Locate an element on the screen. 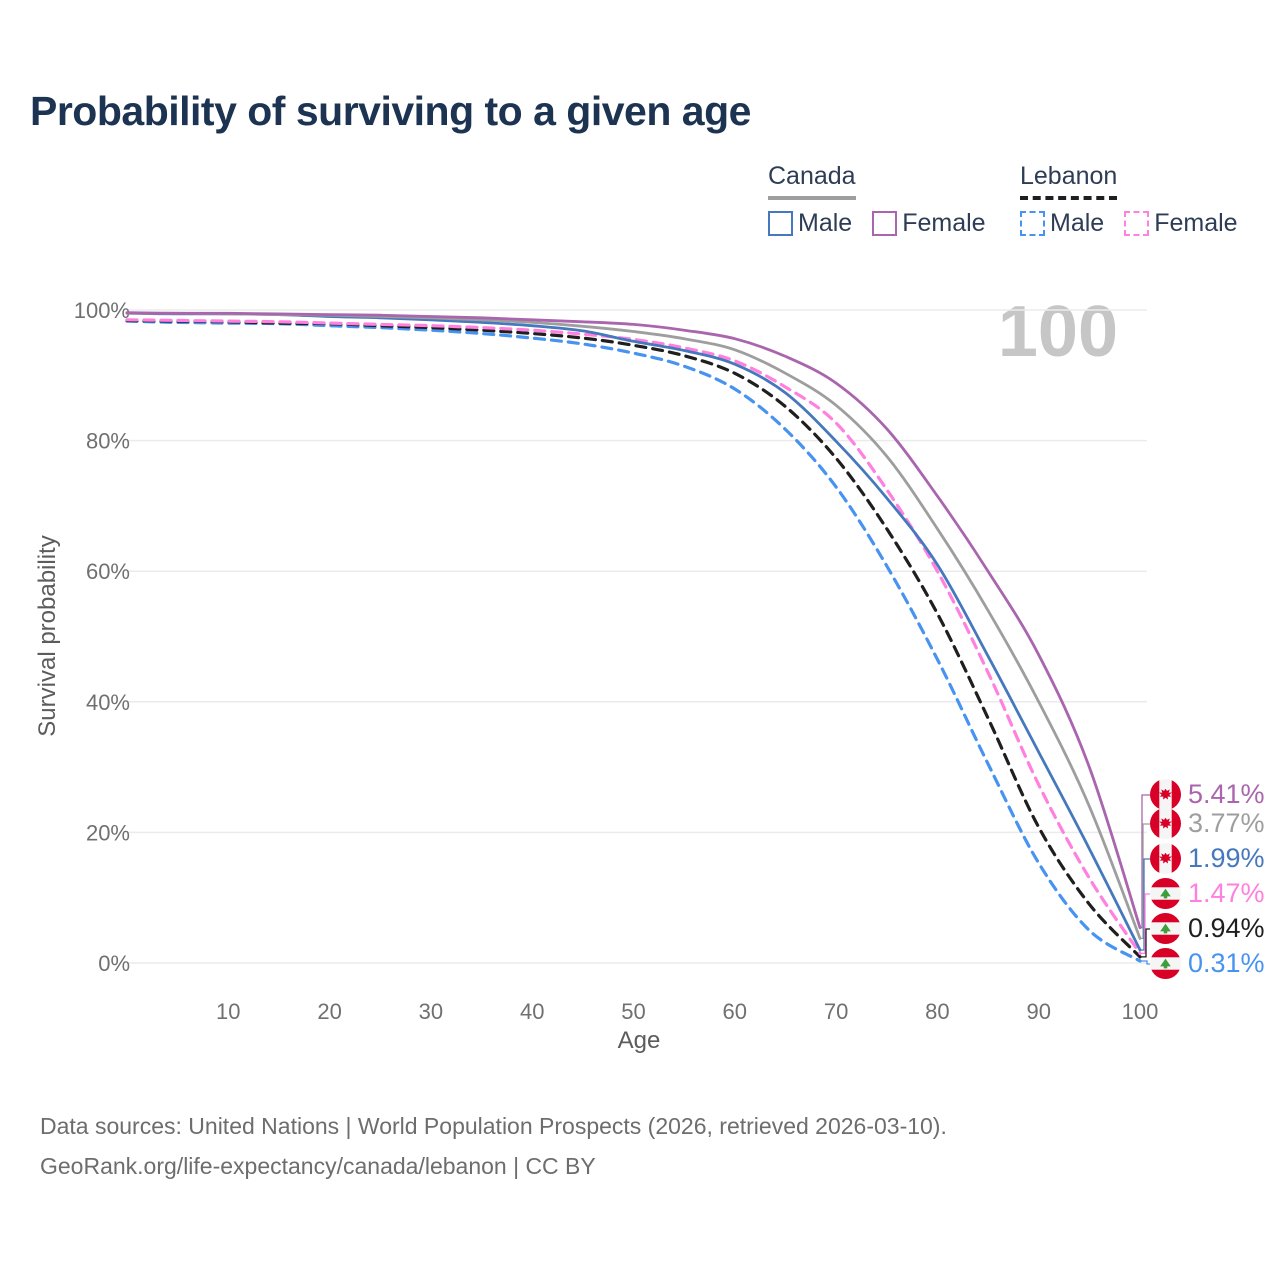 The width and height of the screenshot is (1280, 1280). end-label-canada-total: 3.77% is located at coordinates (1207, 823).